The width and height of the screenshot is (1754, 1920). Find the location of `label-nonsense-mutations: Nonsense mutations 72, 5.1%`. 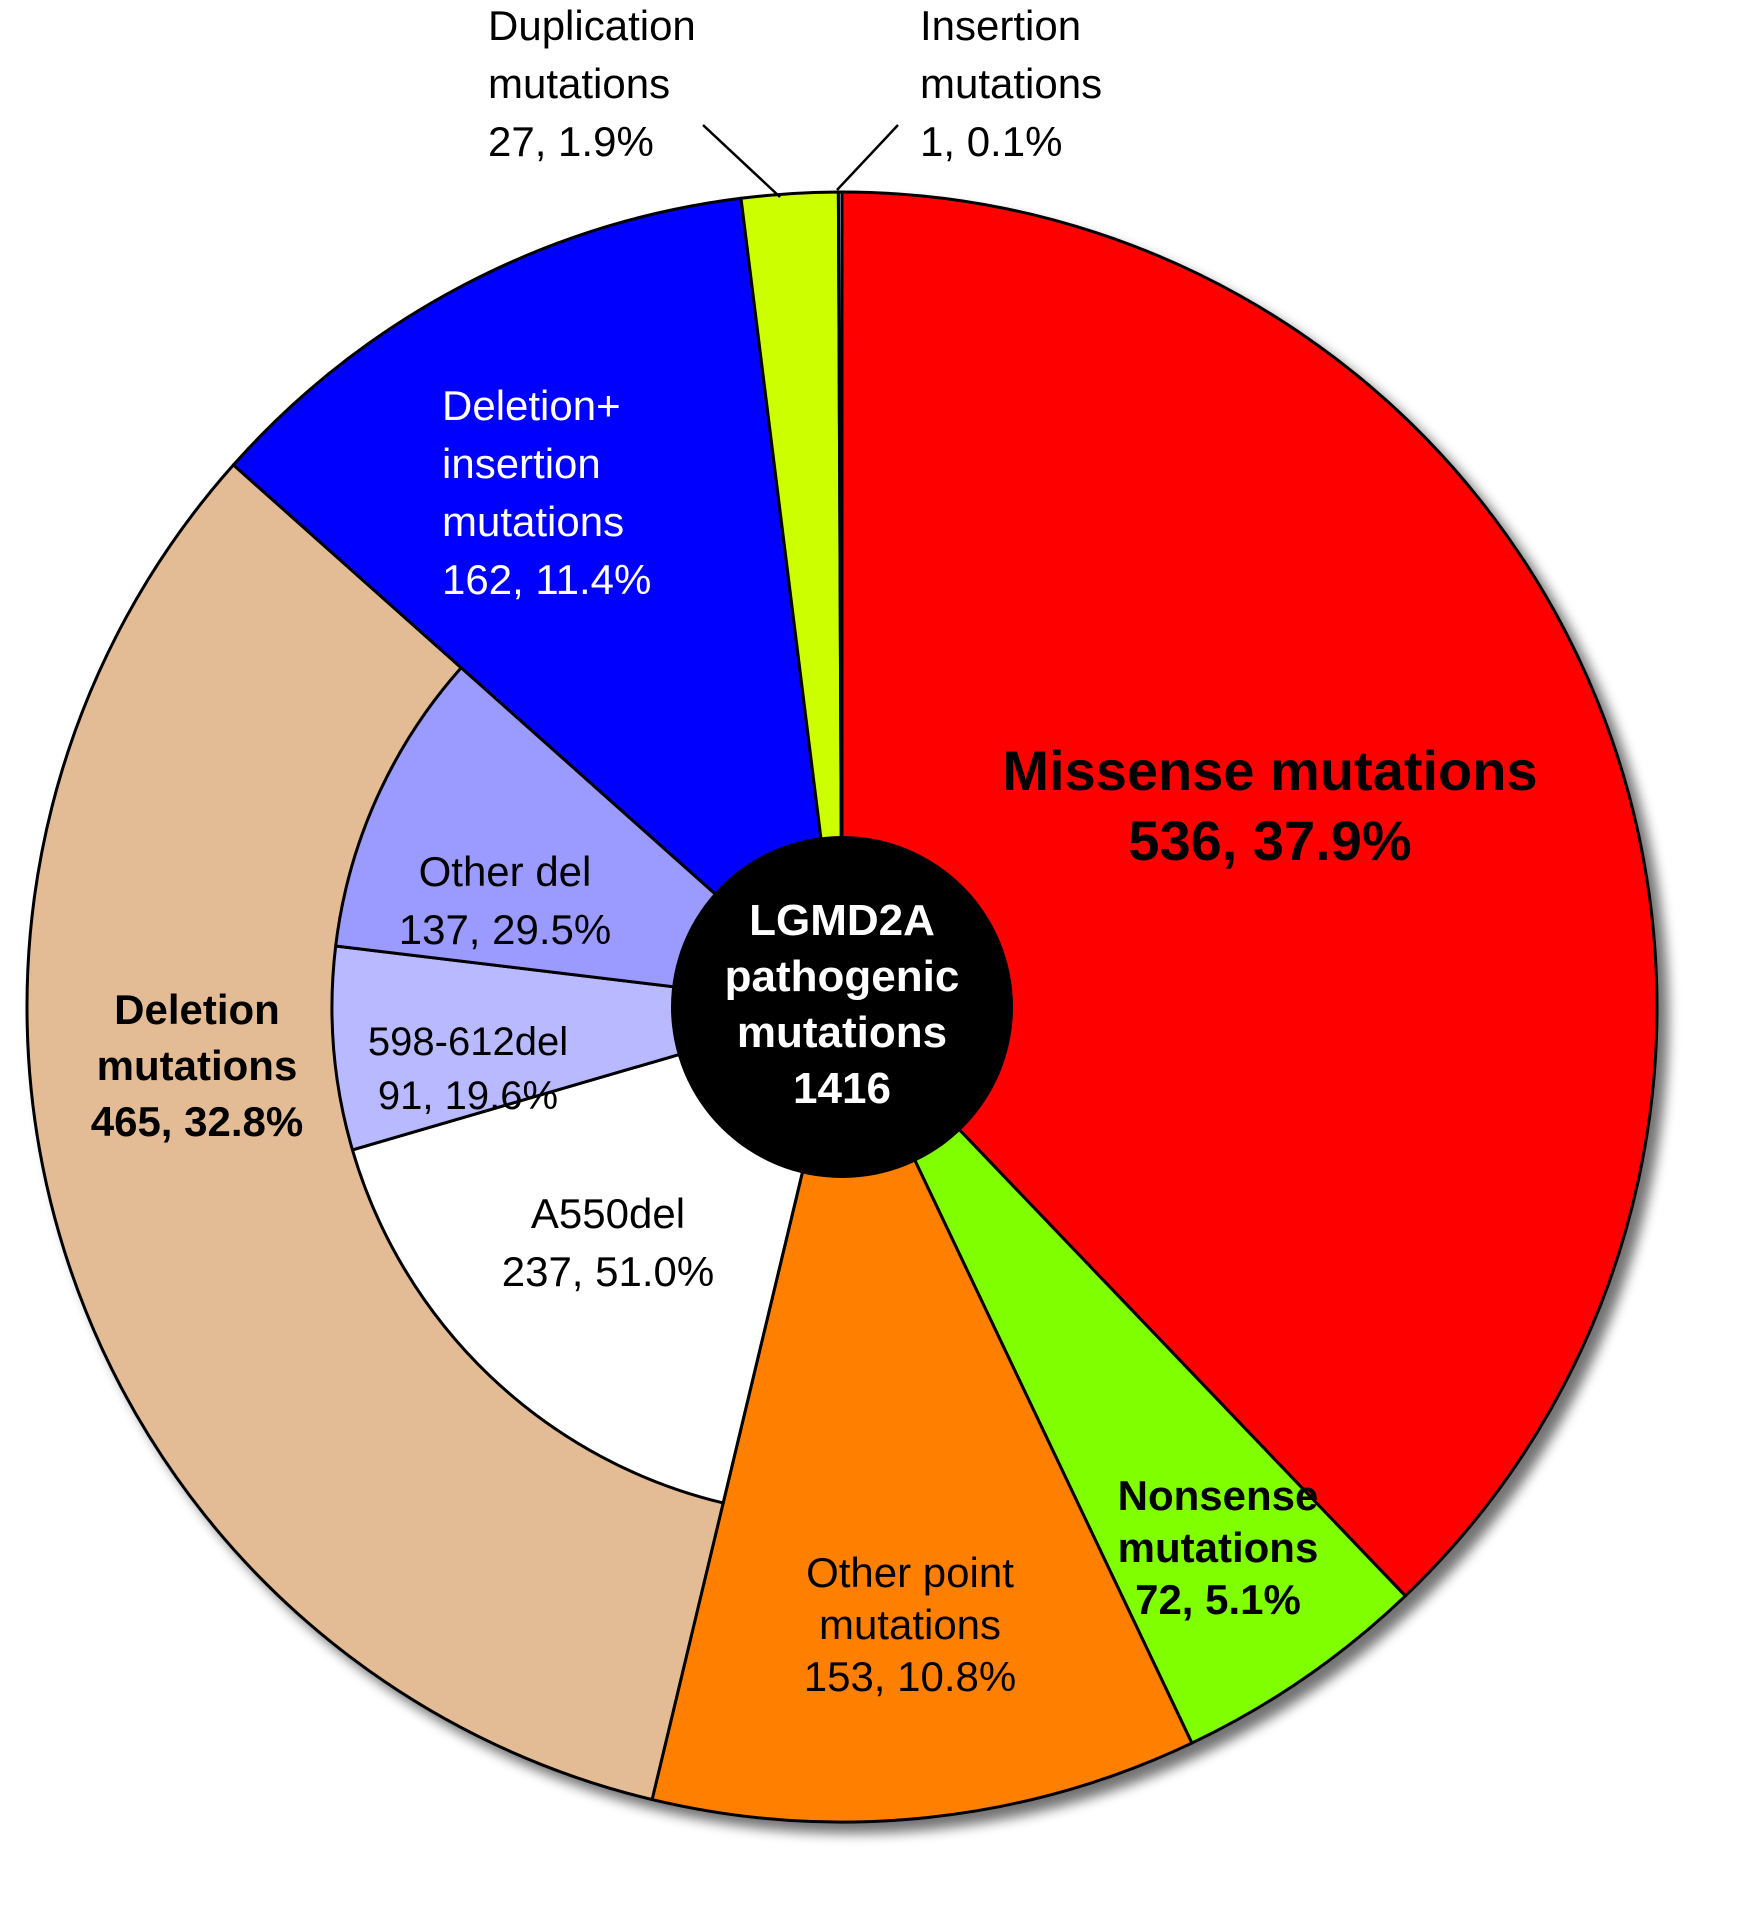

label-nonsense-mutations: Nonsense mutations 72, 5.1% is located at coordinates (1218, 1547).